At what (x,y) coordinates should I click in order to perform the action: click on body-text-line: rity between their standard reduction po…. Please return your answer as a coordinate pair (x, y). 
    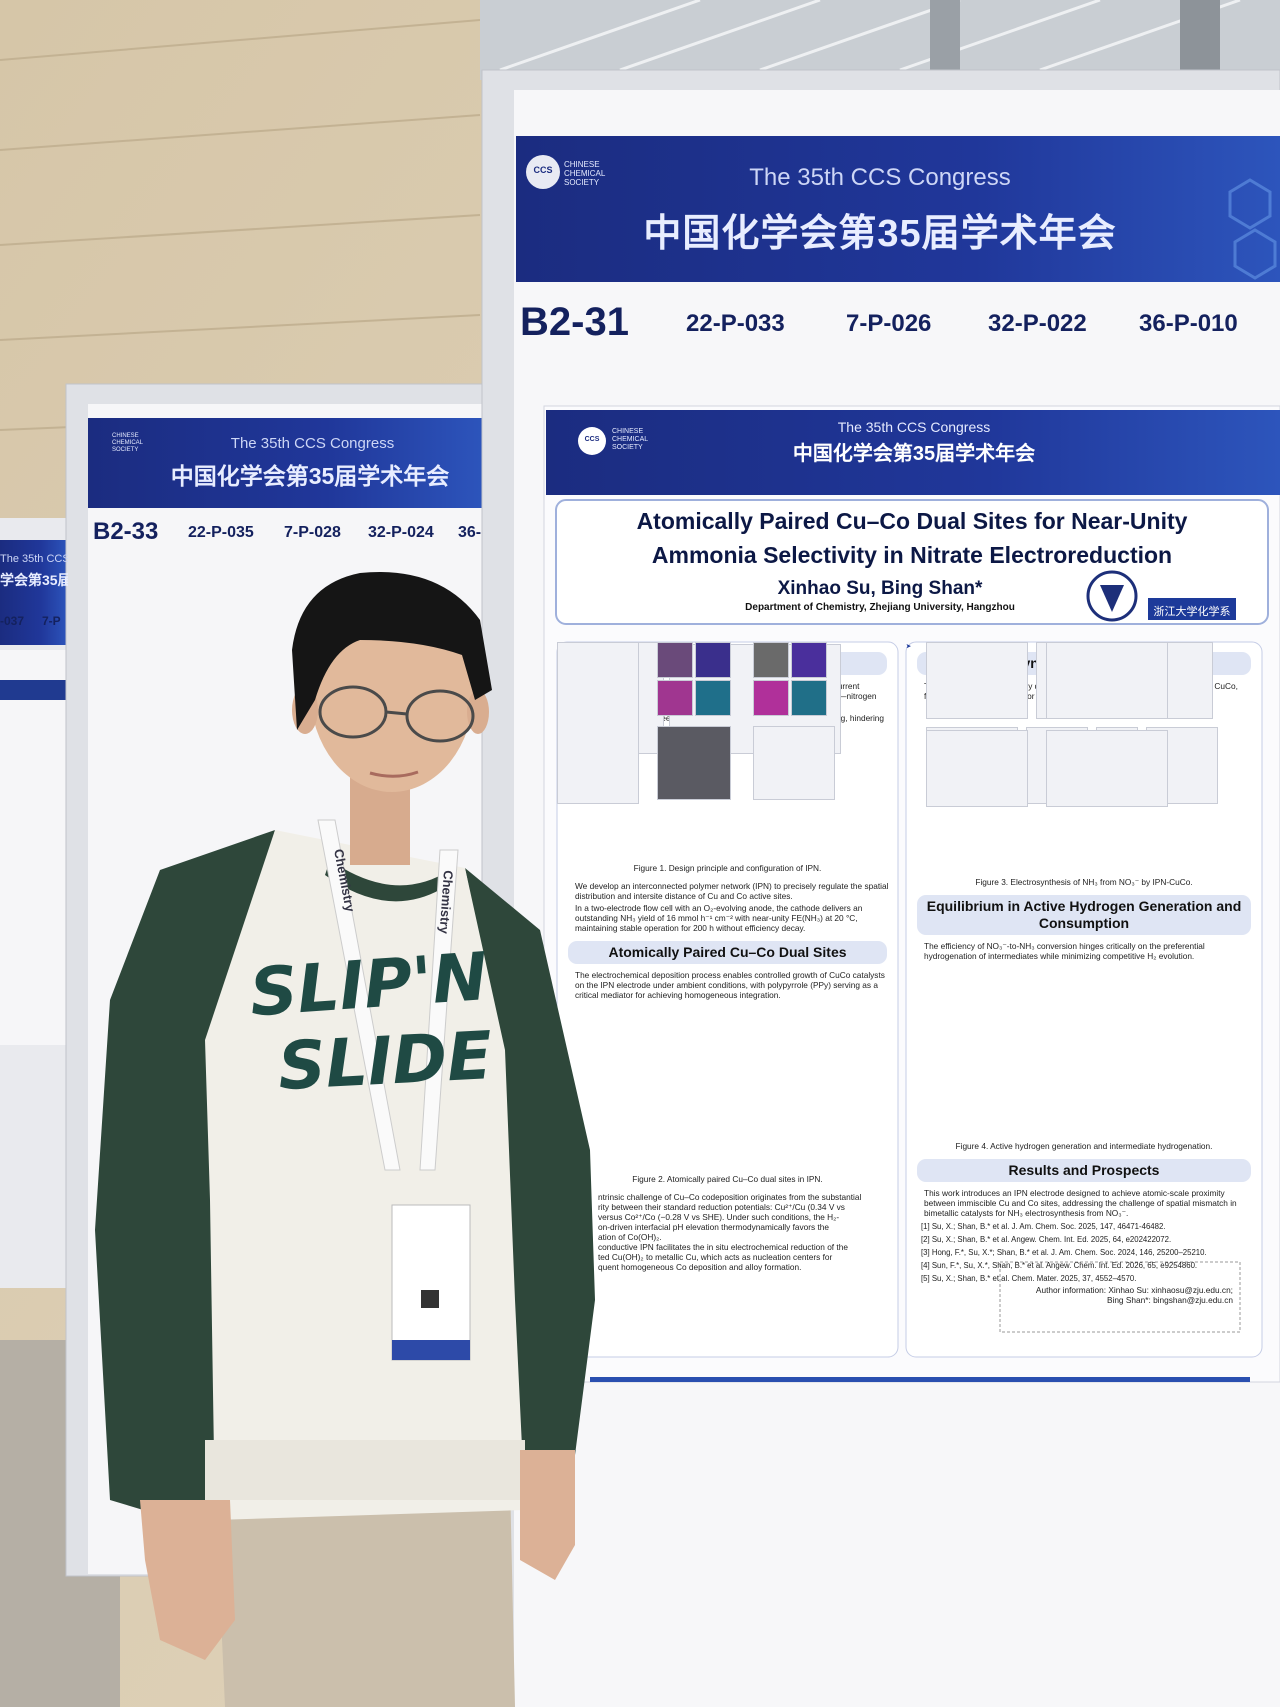
    Looking at the image, I should click on (721, 1207).